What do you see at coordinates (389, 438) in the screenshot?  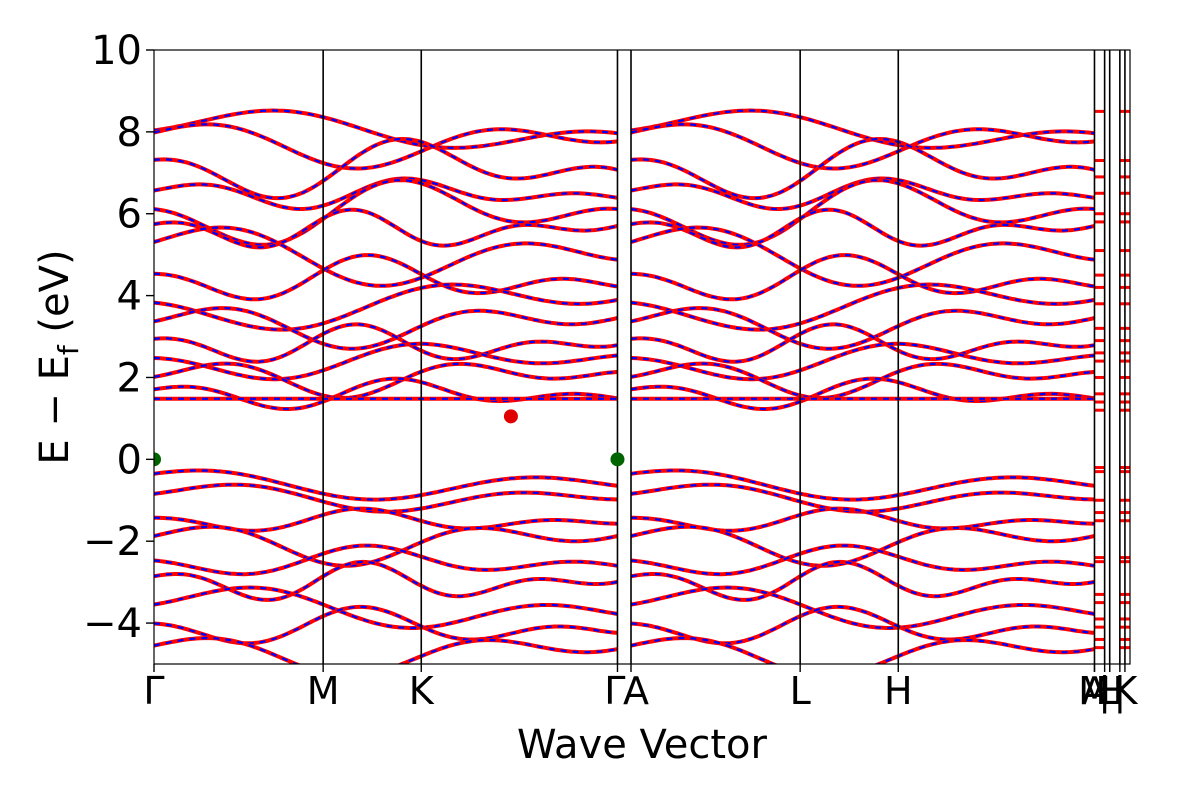 I see `extrema-points` at bounding box center [389, 438].